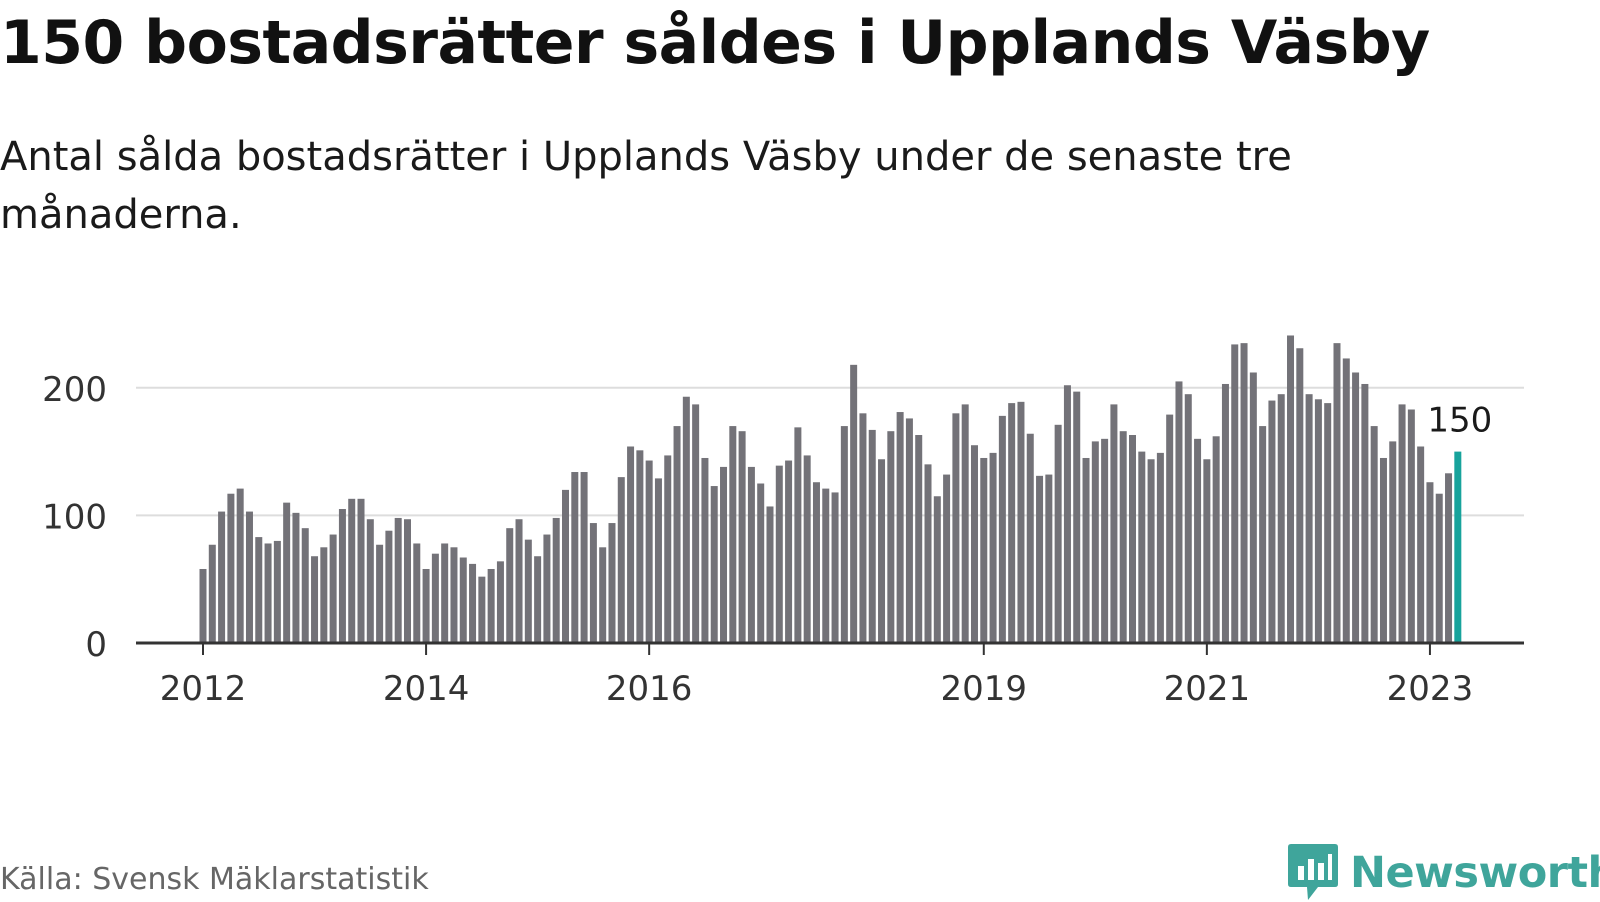 Image resolution: width=1600 pixels, height=902 pixels. I want to click on x-tick-label: 2012, so click(203, 689).